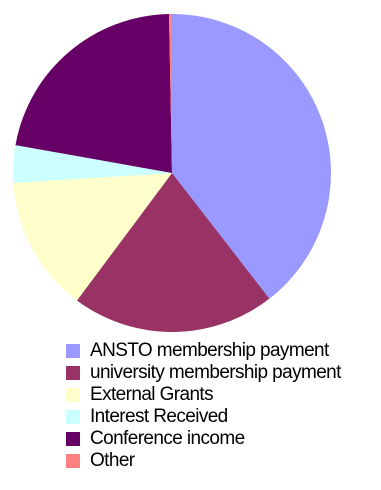  What do you see at coordinates (209, 350) in the screenshot?
I see `legend-label: ANSTO membership payment` at bounding box center [209, 350].